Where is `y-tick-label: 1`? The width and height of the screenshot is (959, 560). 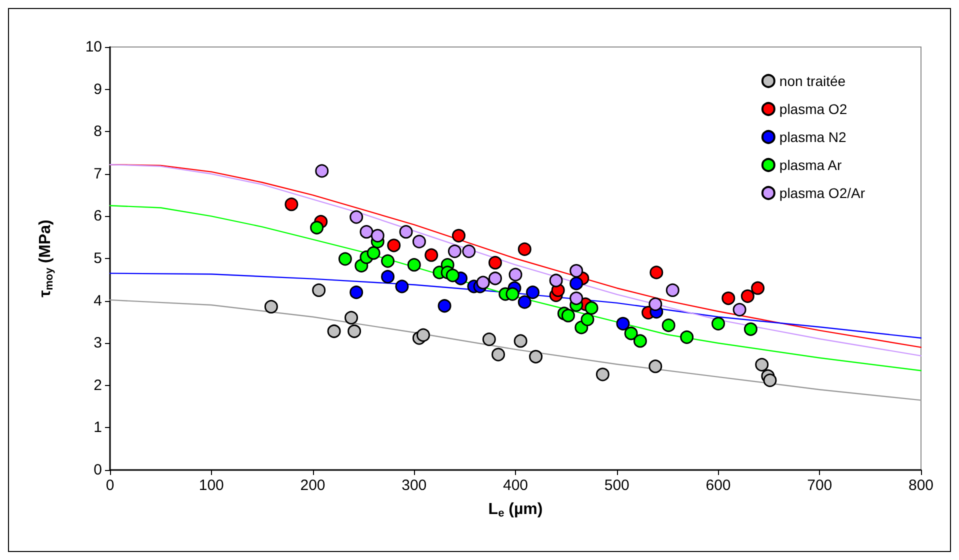
y-tick-label: 1 is located at coordinates (98, 427).